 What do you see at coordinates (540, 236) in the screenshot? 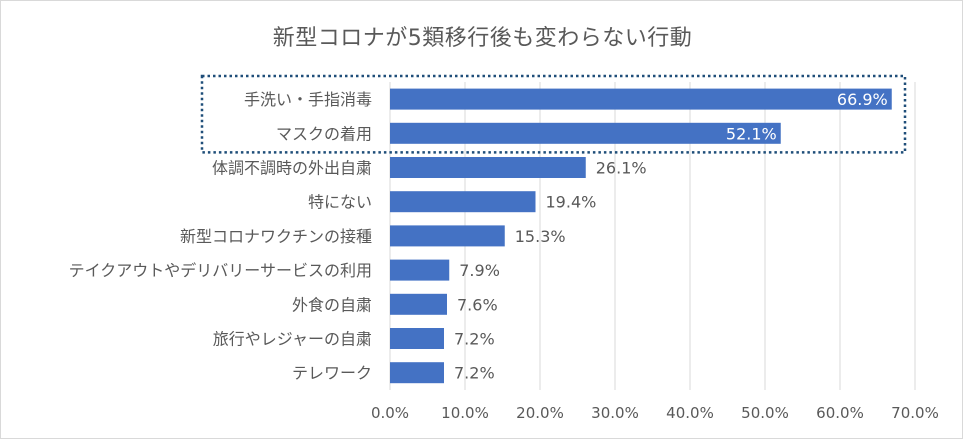
I see `data-label: 15.3%` at bounding box center [540, 236].